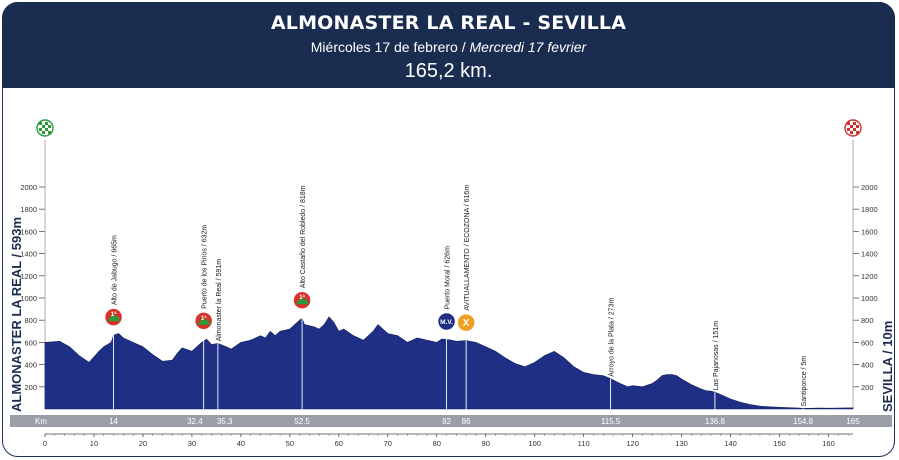  What do you see at coordinates (45, 128) in the screenshot?
I see `start-flag-icon` at bounding box center [45, 128].